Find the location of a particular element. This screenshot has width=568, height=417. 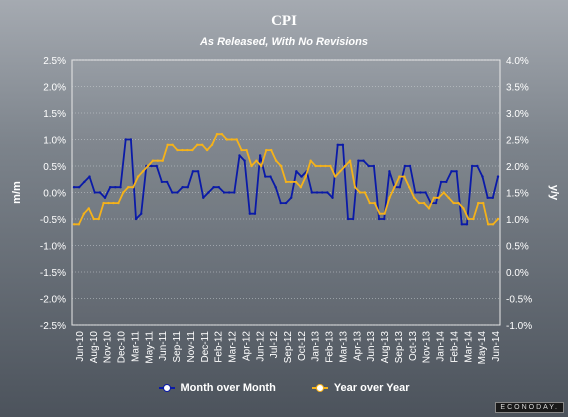

x-tick-label: Dec-11 is located at coordinates (205, 347).